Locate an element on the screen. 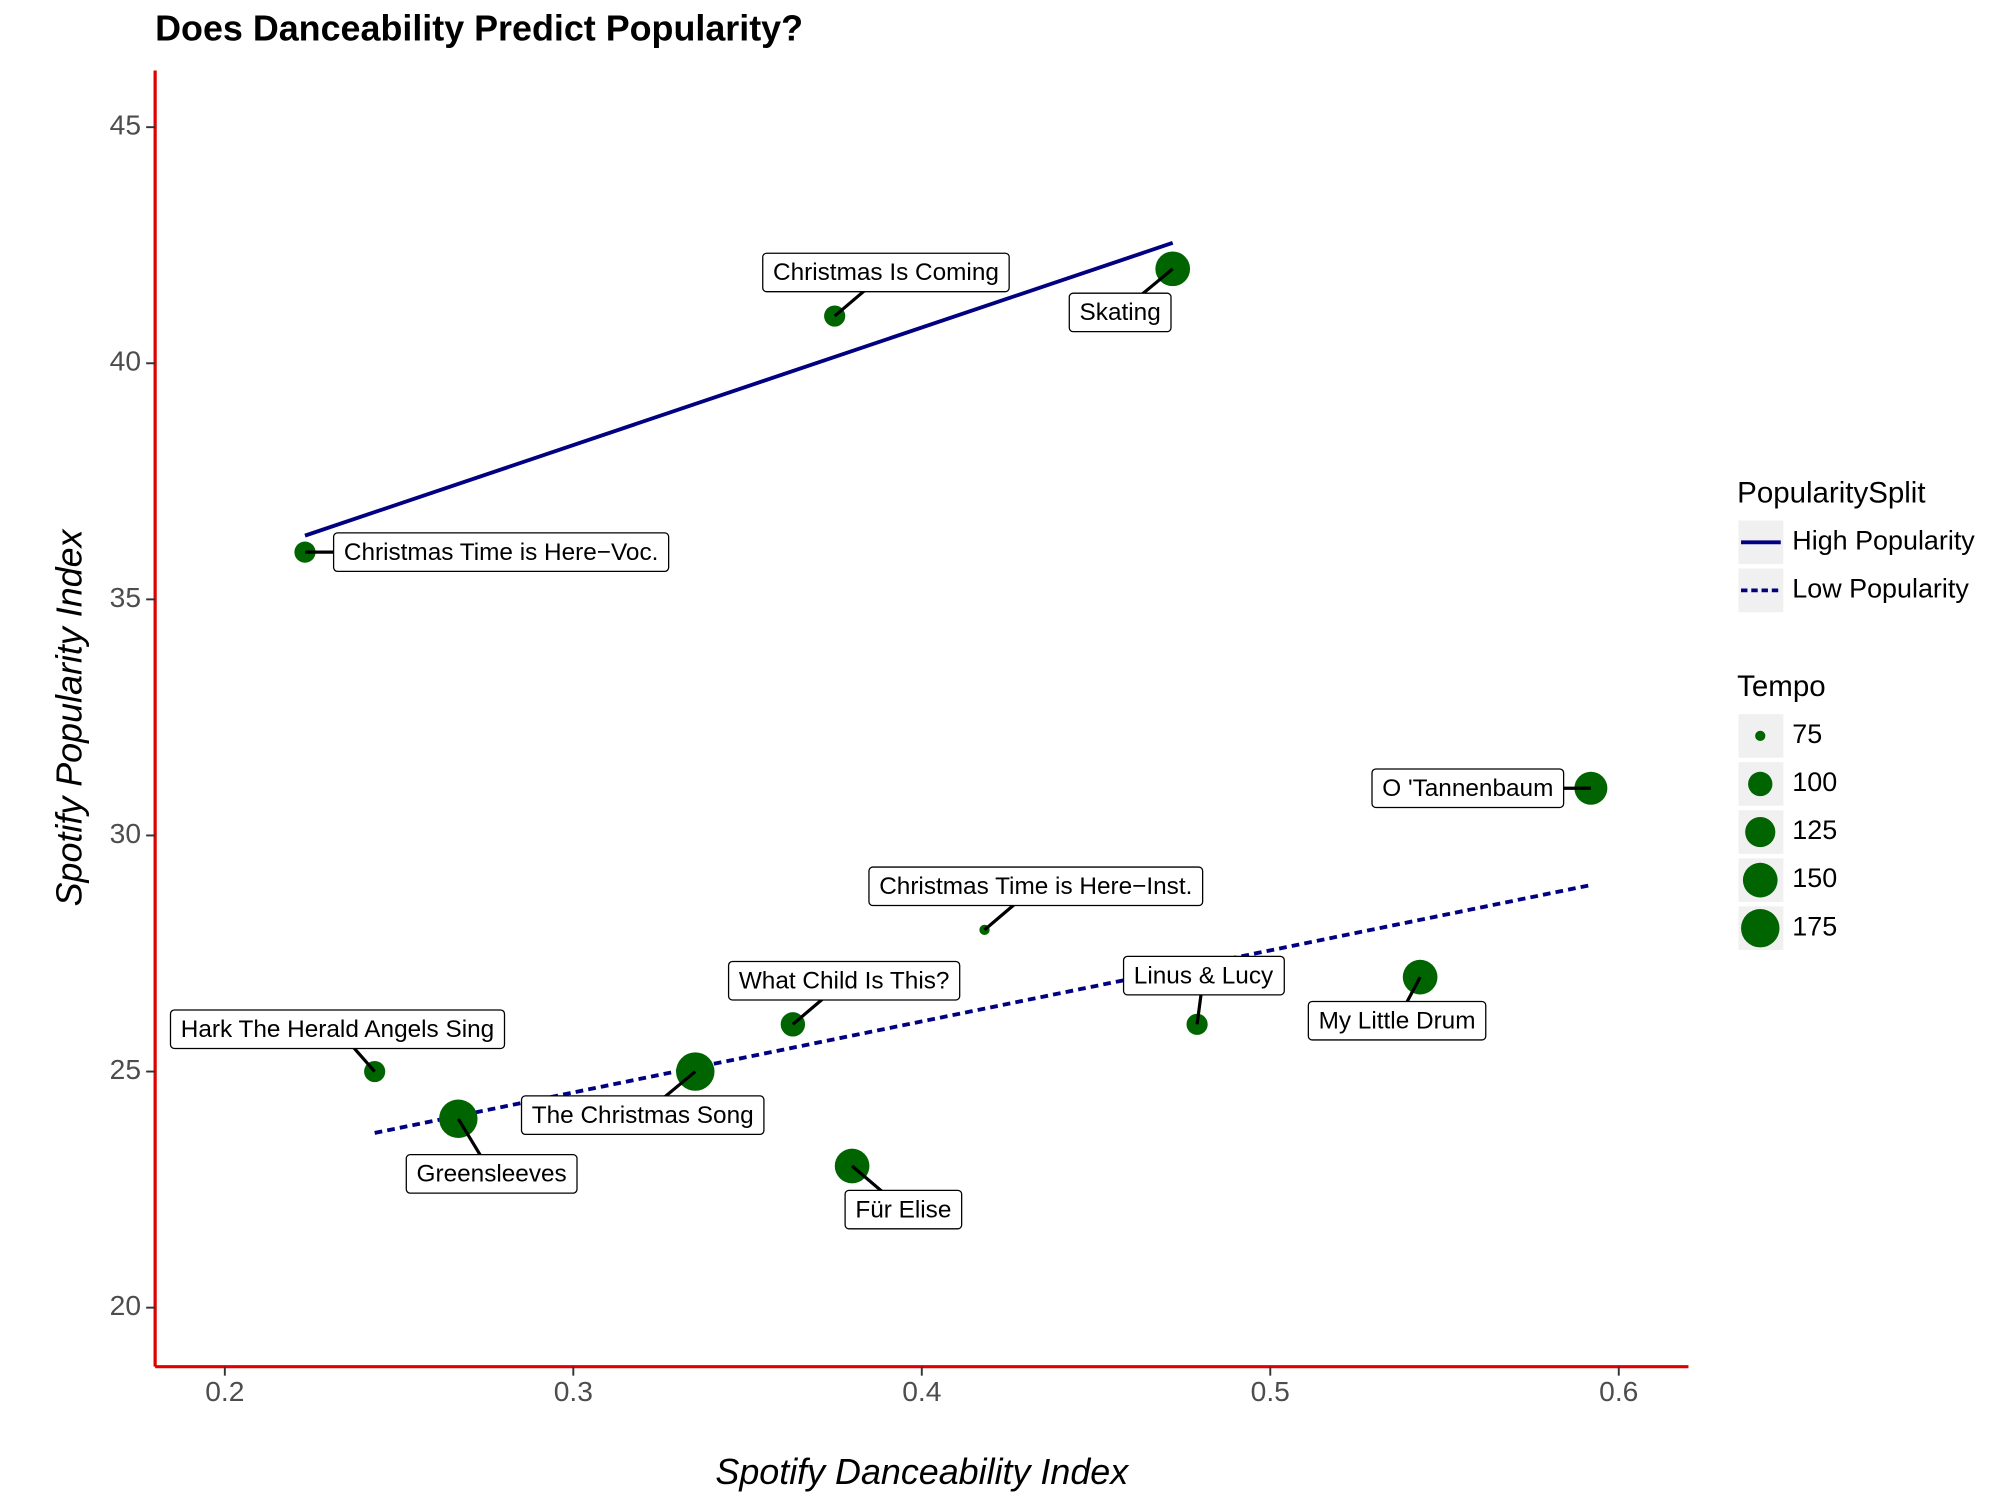 The height and width of the screenshot is (1500, 2000). point-label: Linus & Lucy is located at coordinates (1203, 975).